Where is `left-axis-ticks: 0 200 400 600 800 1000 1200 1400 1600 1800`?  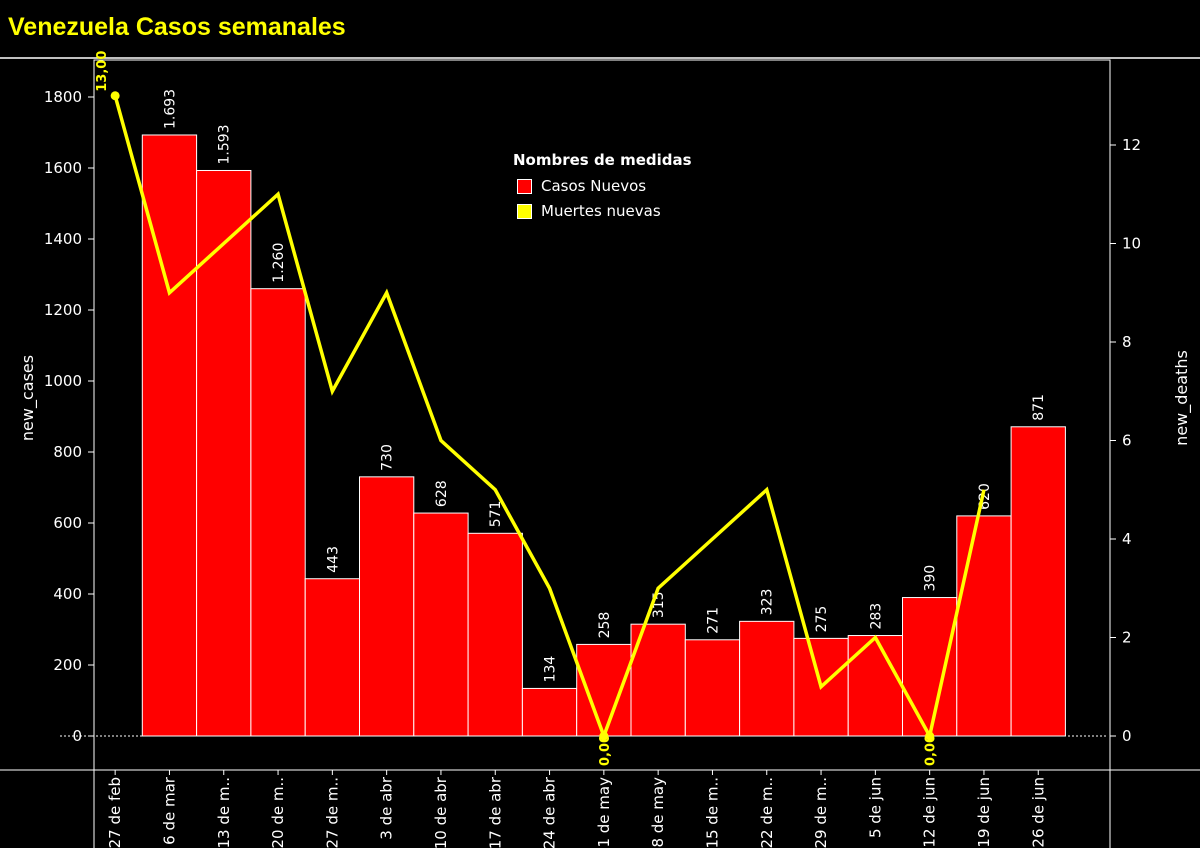 left-axis-ticks: 0 200 400 600 800 1000 1200 1400 1600 1800 is located at coordinates (69, 416).